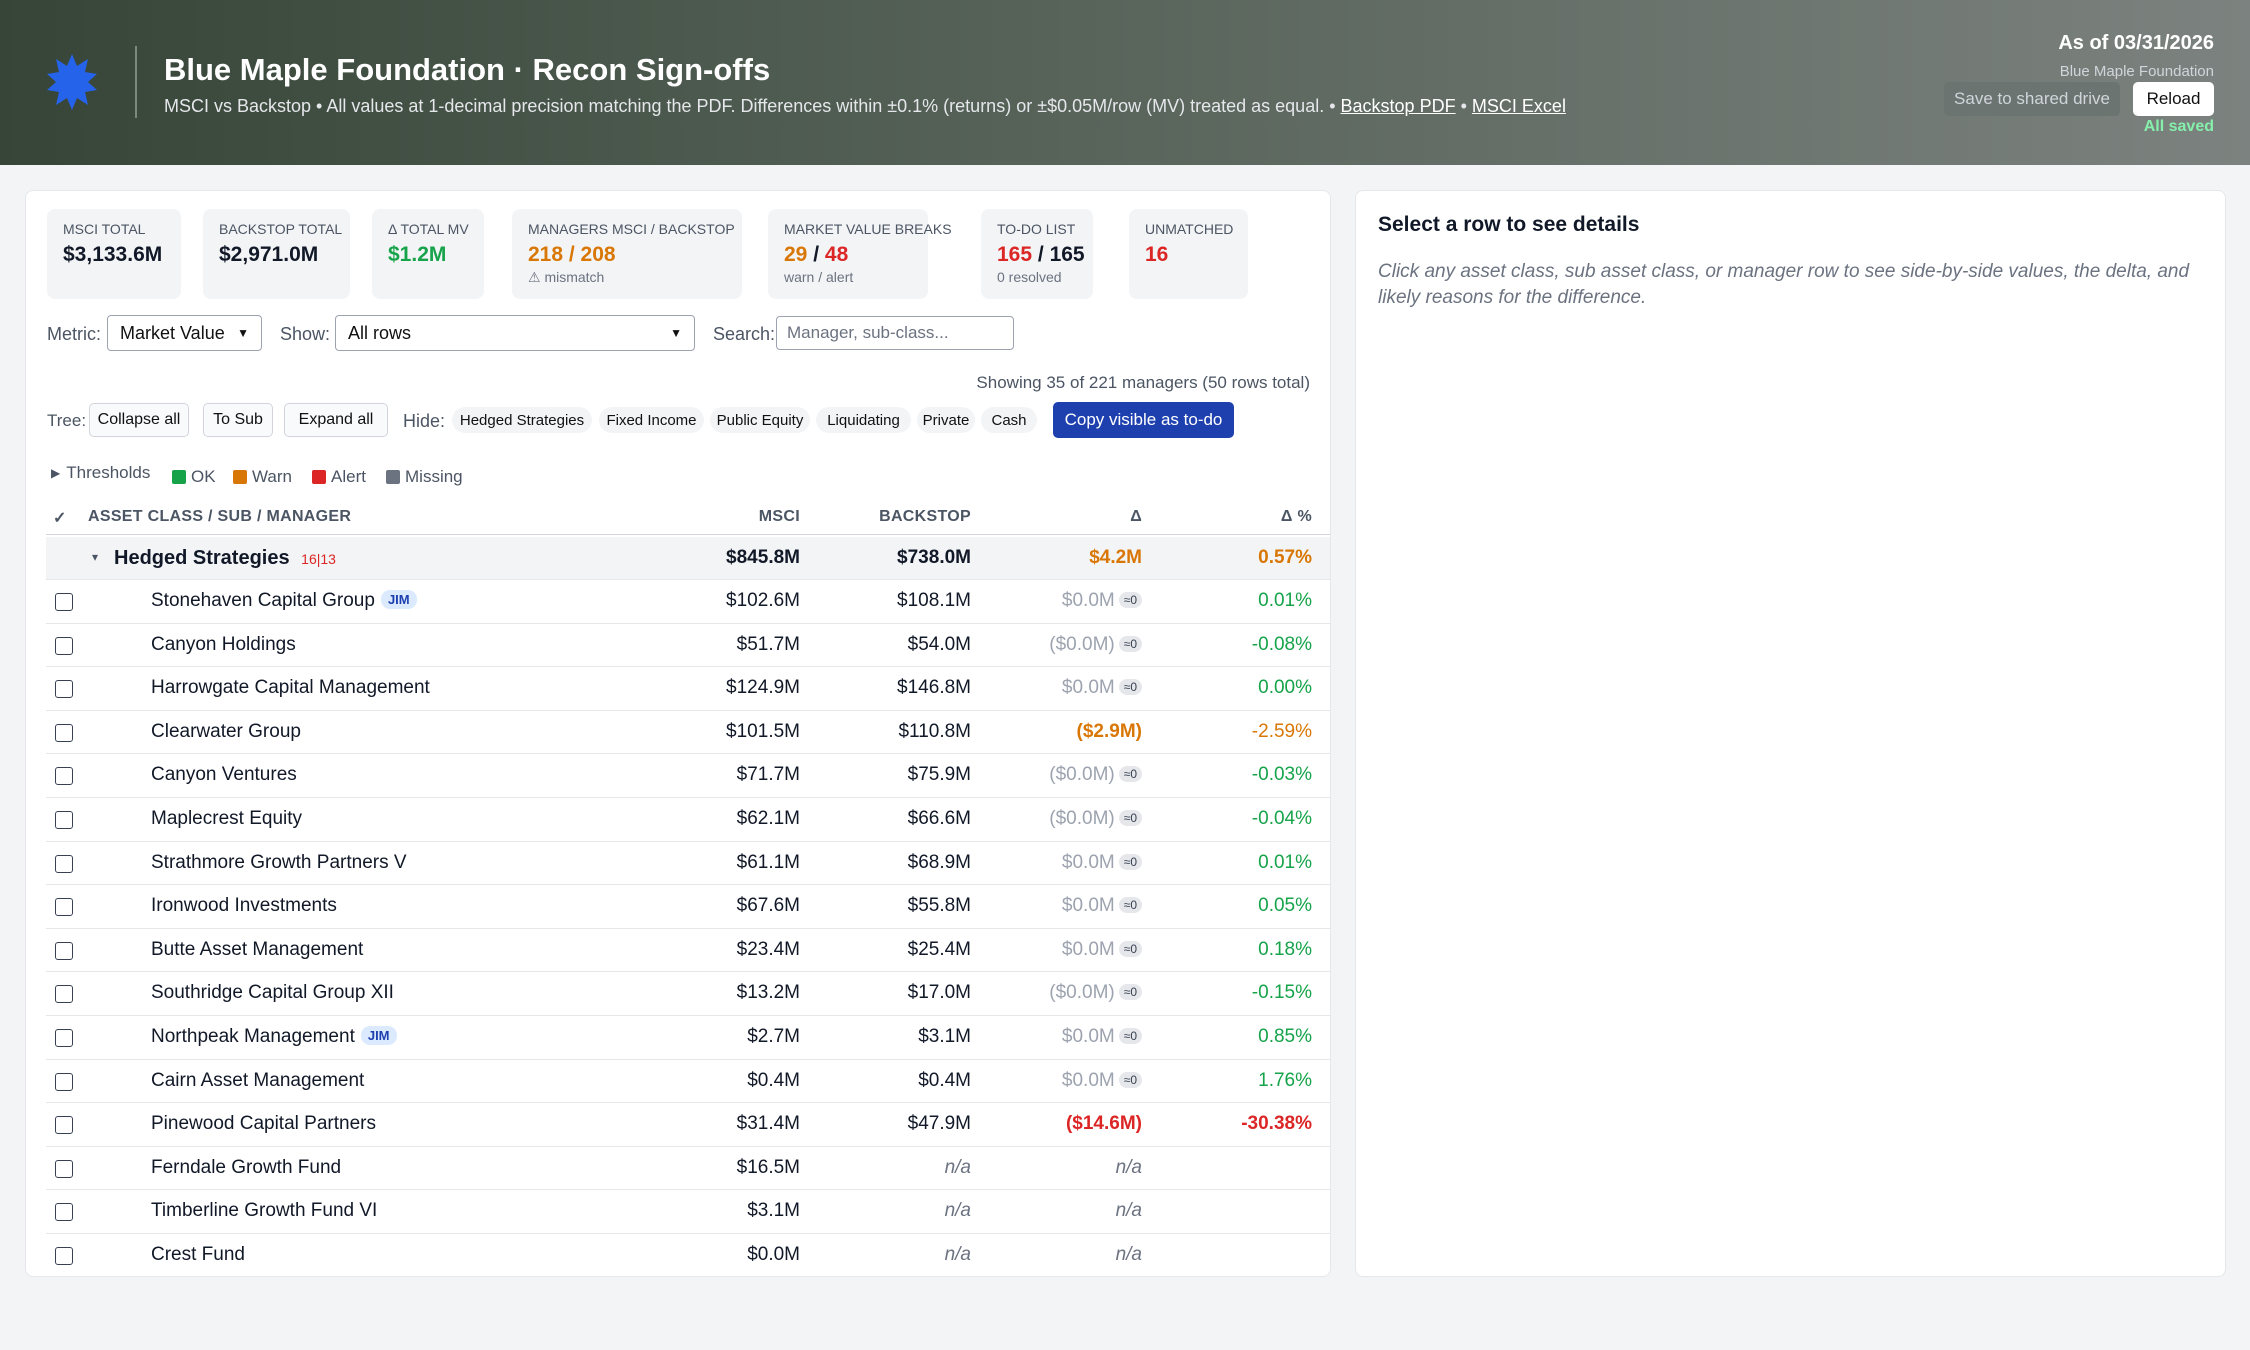 Image resolution: width=2250 pixels, height=1350 pixels. What do you see at coordinates (939, 993) in the screenshot?
I see `backstop-value: $17.0M` at bounding box center [939, 993].